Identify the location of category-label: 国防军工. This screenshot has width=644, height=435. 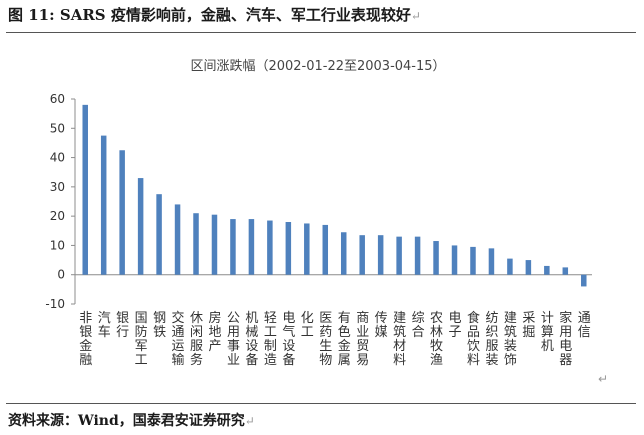
(141, 339).